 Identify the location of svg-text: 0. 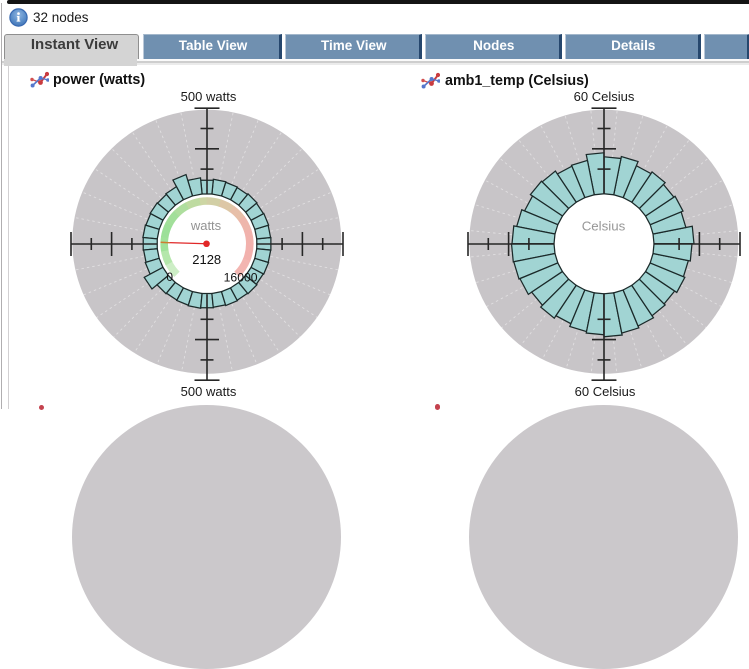
(169, 277).